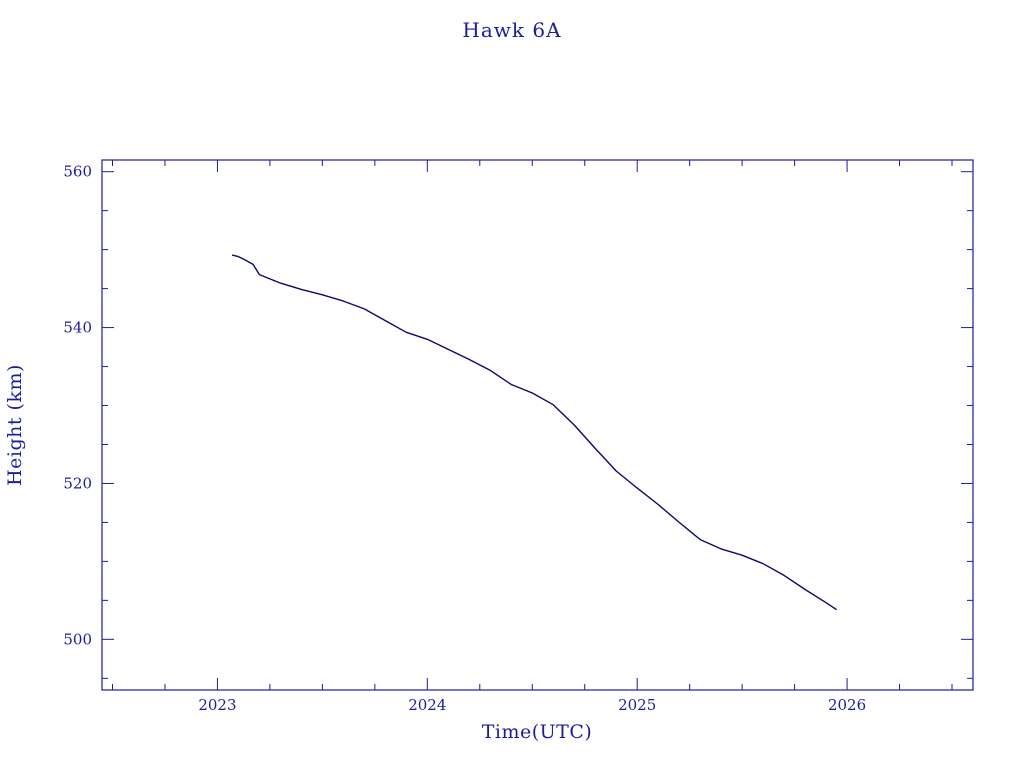  I want to click on y-tick-label: 500, so click(77, 639).